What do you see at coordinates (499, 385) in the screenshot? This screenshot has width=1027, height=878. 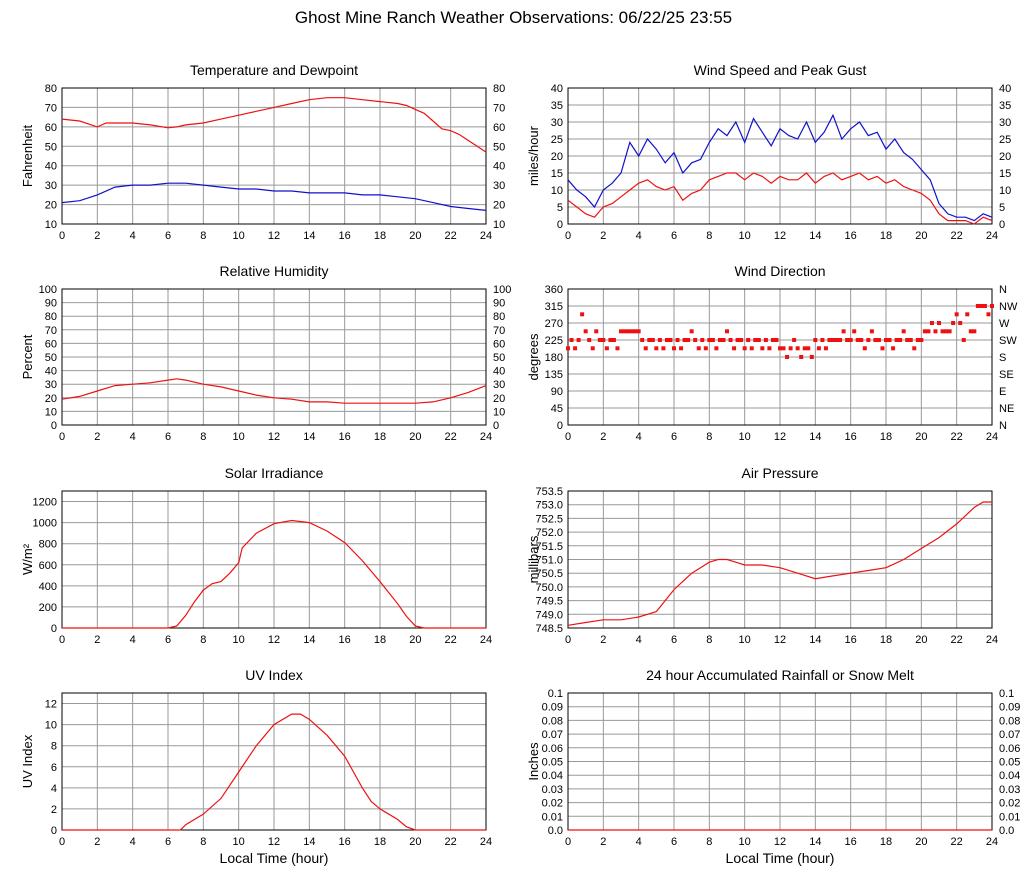 I see `right-tick-label: 30` at bounding box center [499, 385].